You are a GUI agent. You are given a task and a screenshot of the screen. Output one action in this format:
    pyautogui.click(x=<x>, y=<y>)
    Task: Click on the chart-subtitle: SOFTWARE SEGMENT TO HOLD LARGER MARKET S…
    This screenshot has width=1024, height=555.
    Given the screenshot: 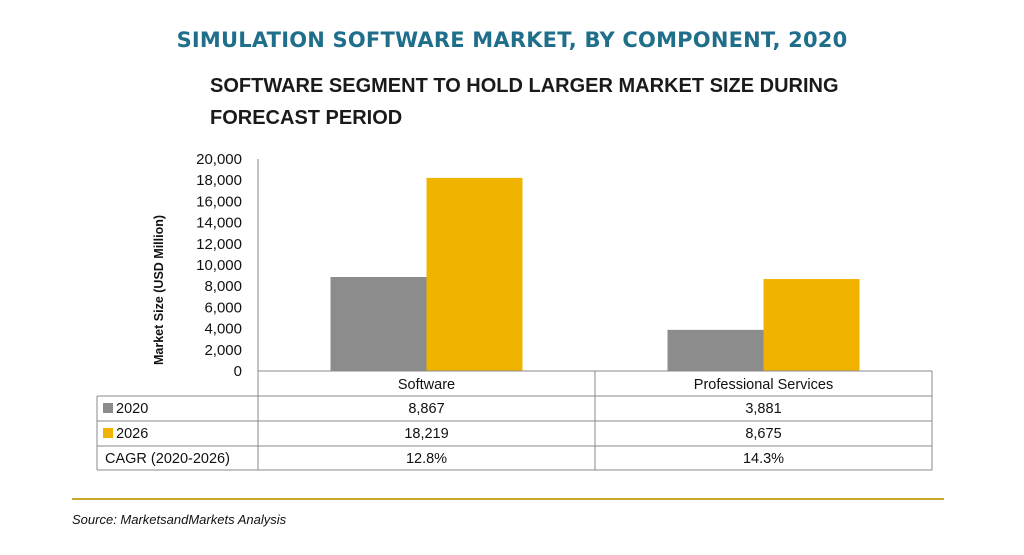 What is the action you would take?
    pyautogui.click(x=524, y=102)
    